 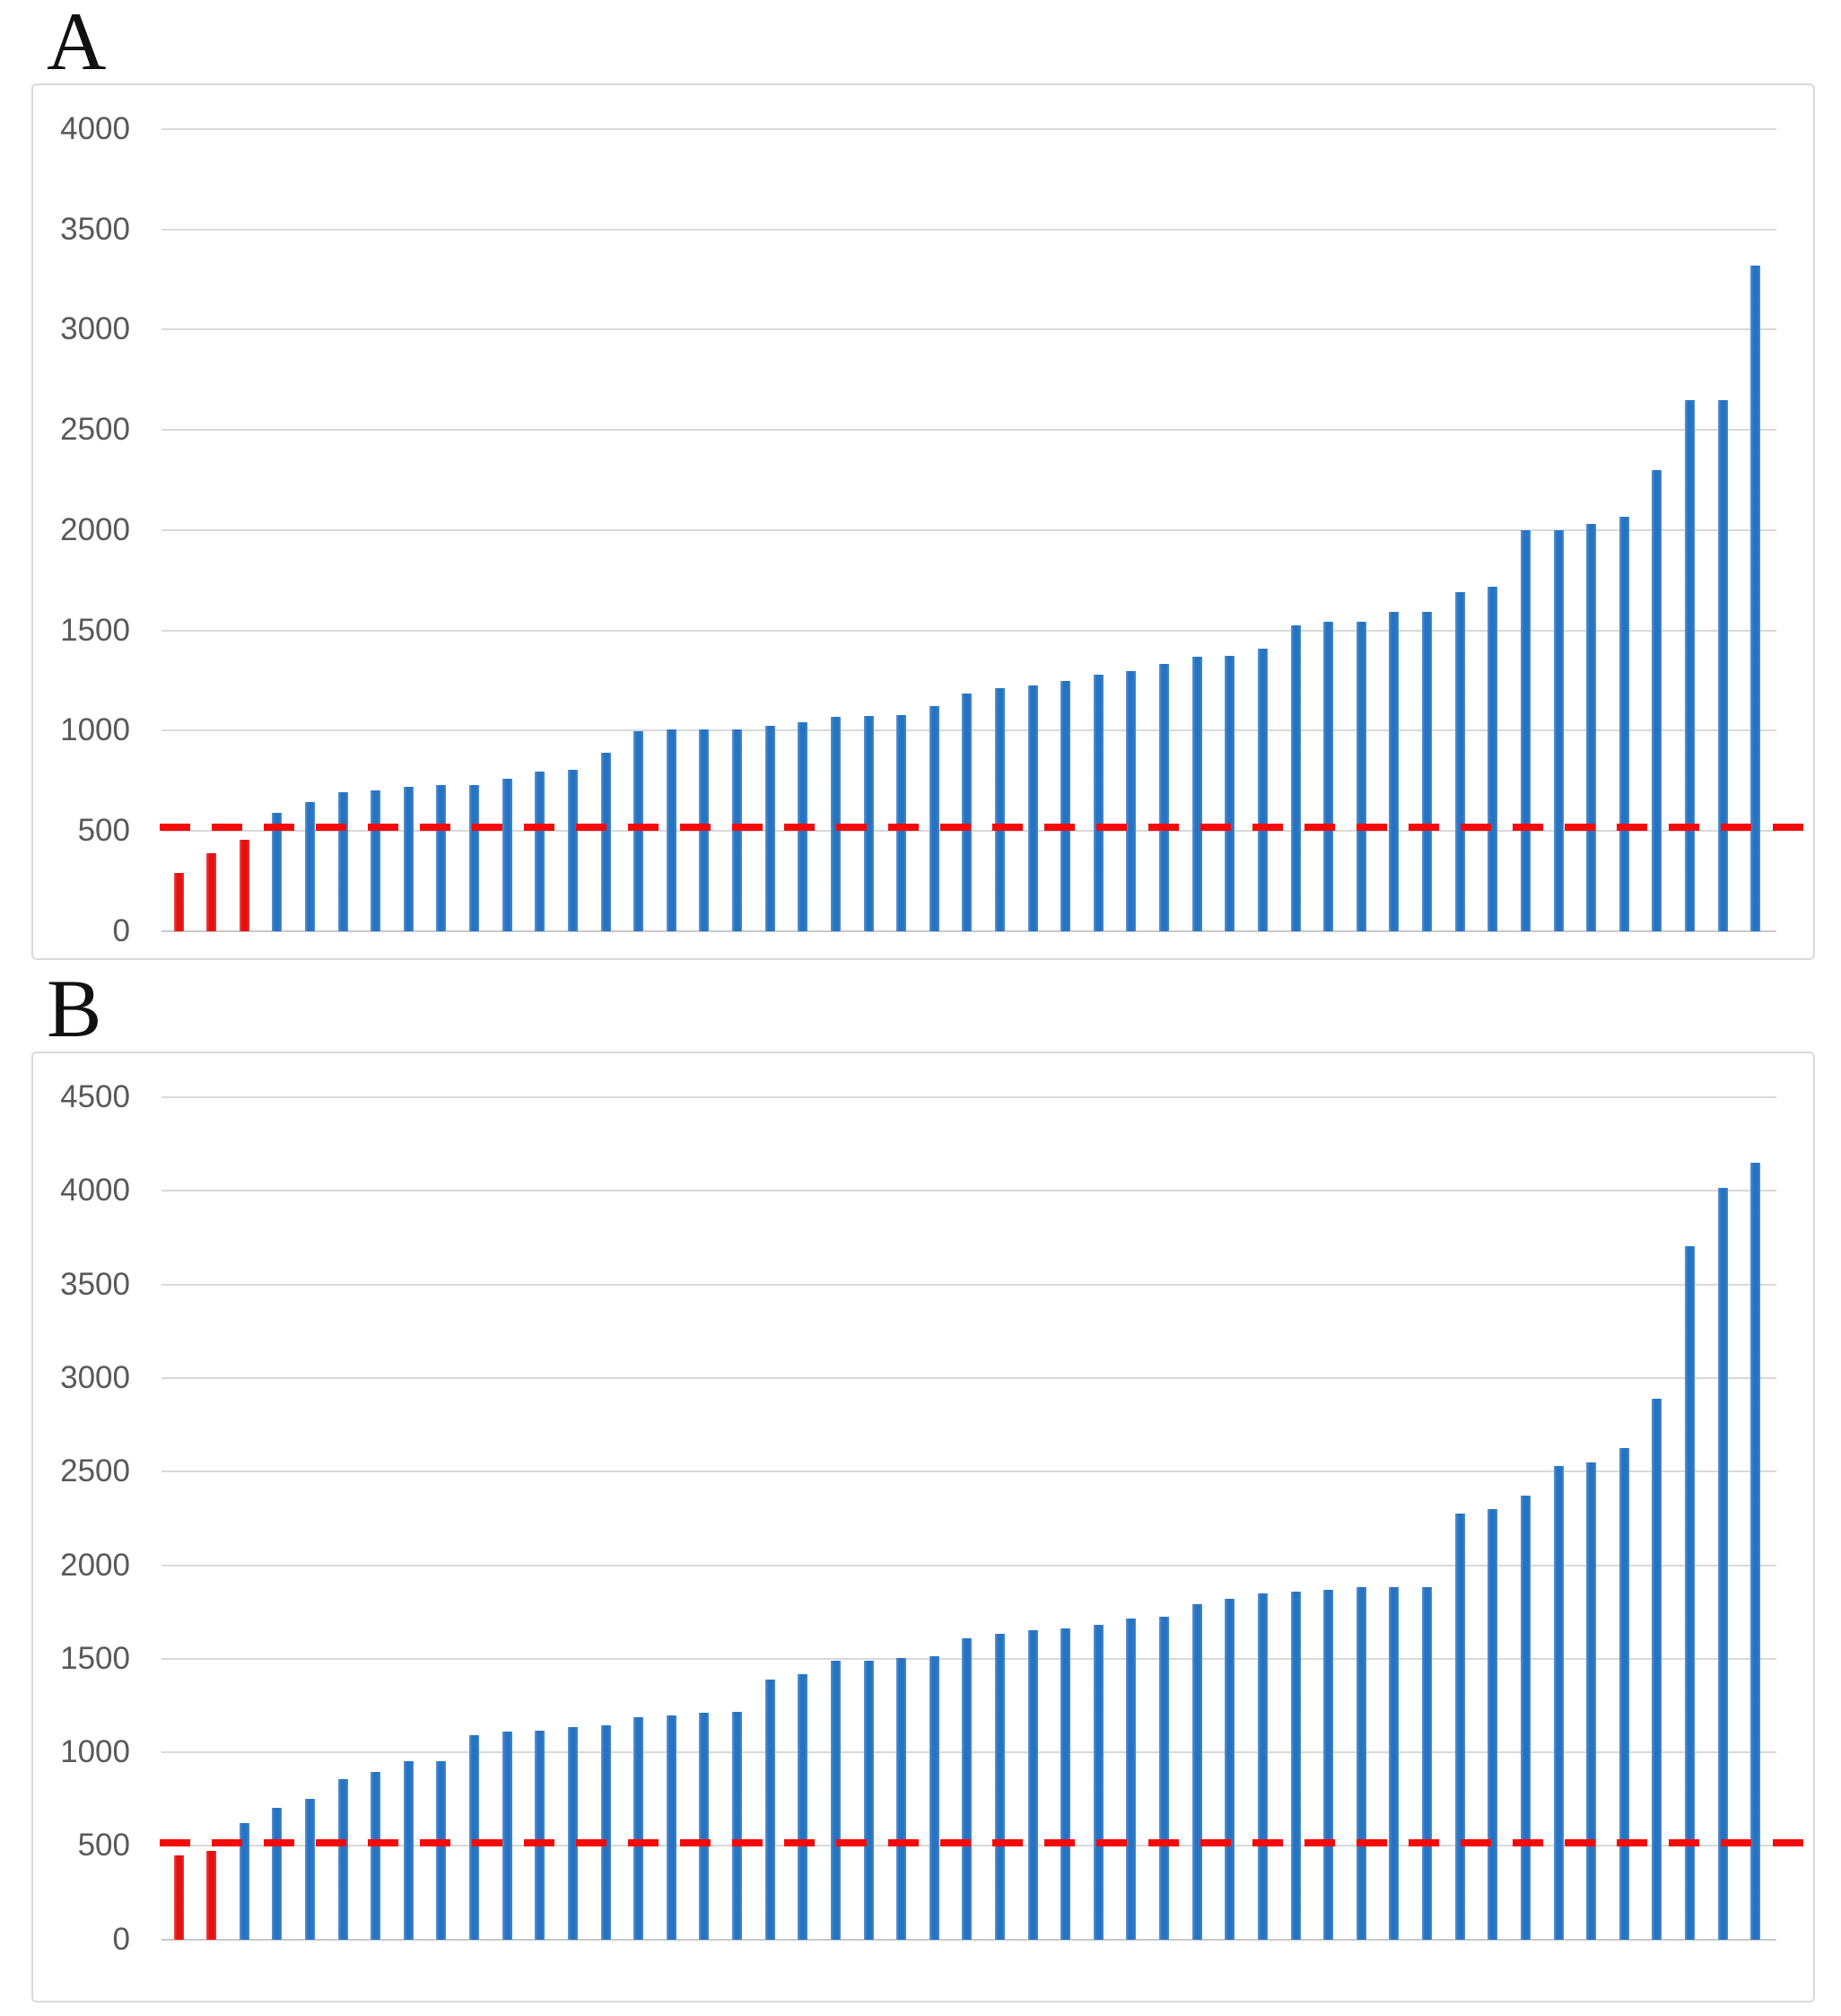 I want to click on panel-b-title: B, so click(x=75, y=1008).